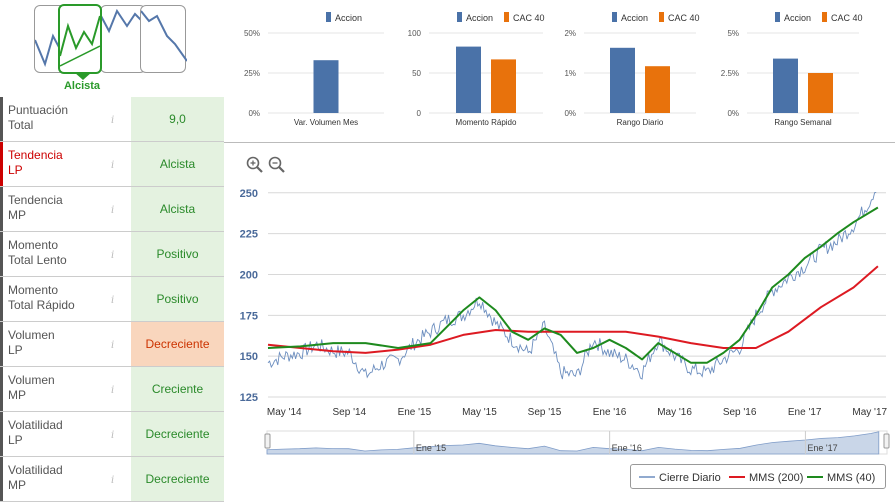  I want to click on indicator-label: Tendencia MP i, so click(65, 209).